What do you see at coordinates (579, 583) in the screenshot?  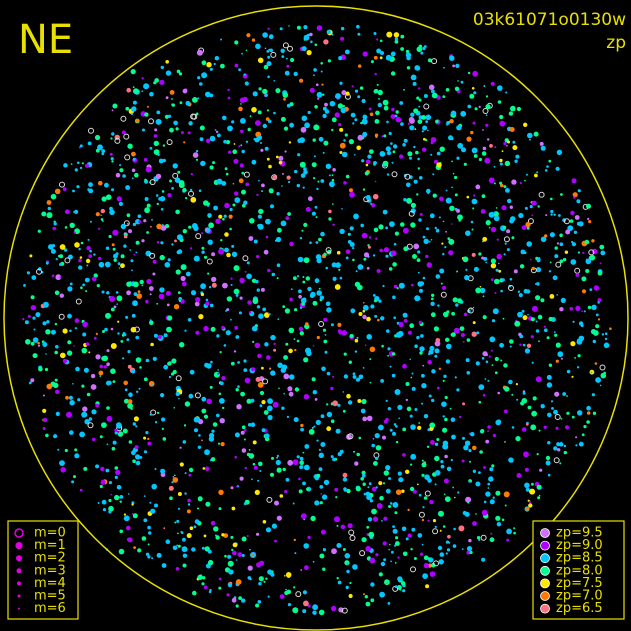 I see `zp-label: zp=7.5` at bounding box center [579, 583].